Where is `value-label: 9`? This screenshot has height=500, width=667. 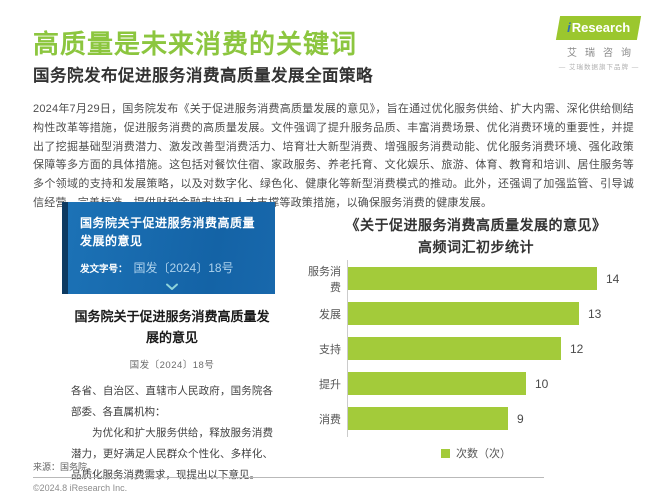 value-label: 9 is located at coordinates (520, 418).